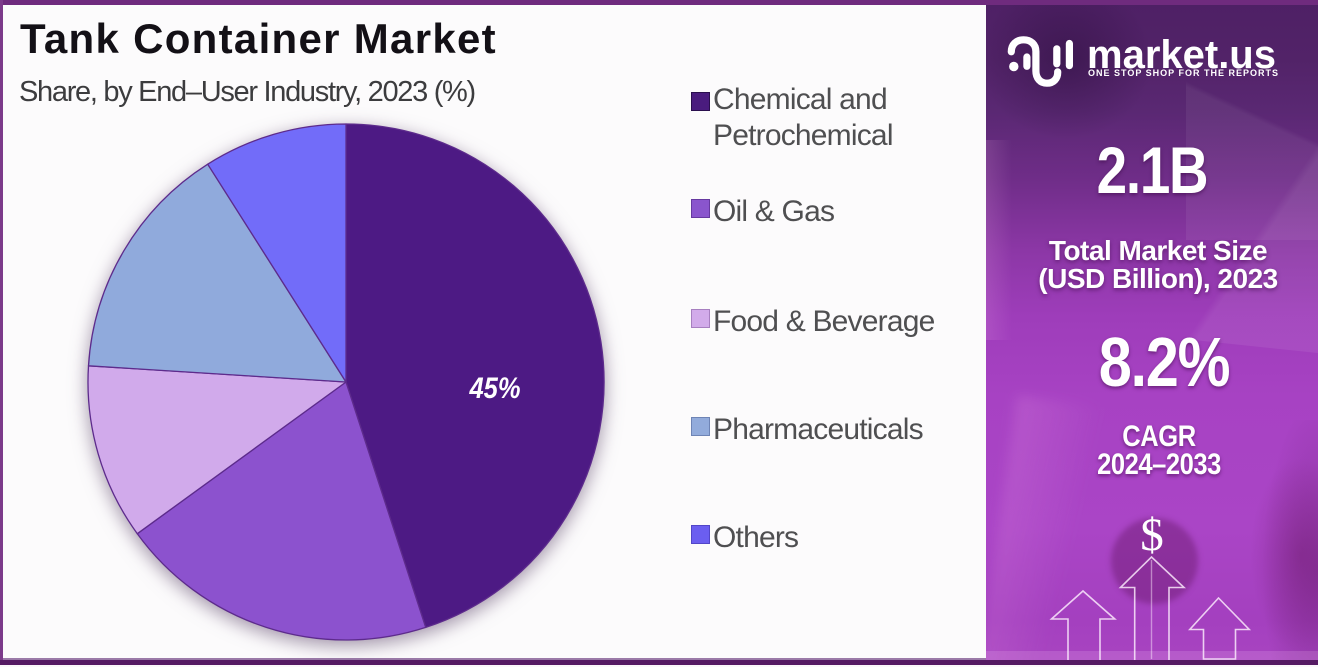 The height and width of the screenshot is (667, 1318). I want to click on svg-text: market.us, so click(1181, 55).